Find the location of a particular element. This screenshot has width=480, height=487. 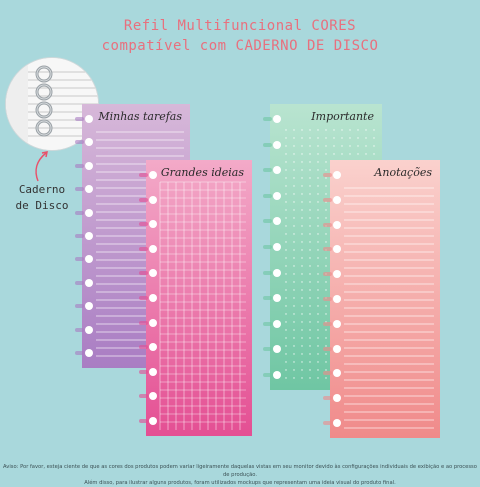

callout-arrow-icon is located at coordinates (41, 166).